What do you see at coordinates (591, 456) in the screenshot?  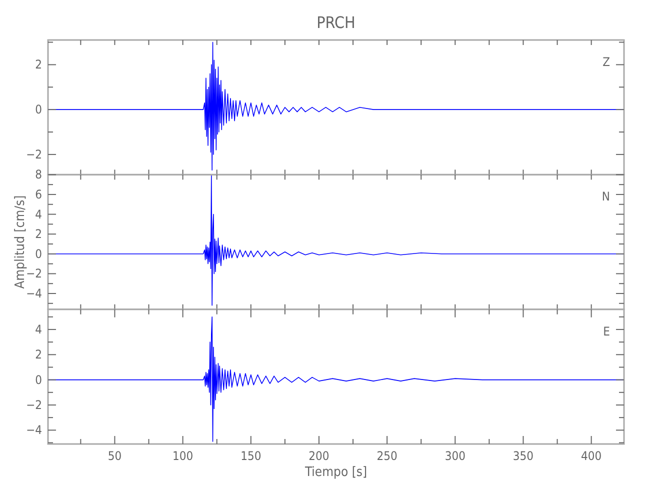 I see `x-tick-label: 400` at bounding box center [591, 456].